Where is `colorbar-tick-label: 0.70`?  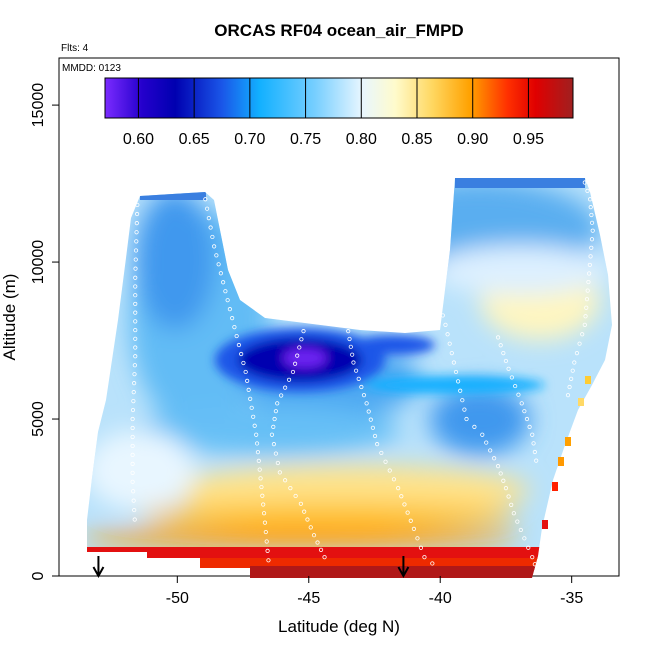
colorbar-tick-label: 0.70 is located at coordinates (249, 139).